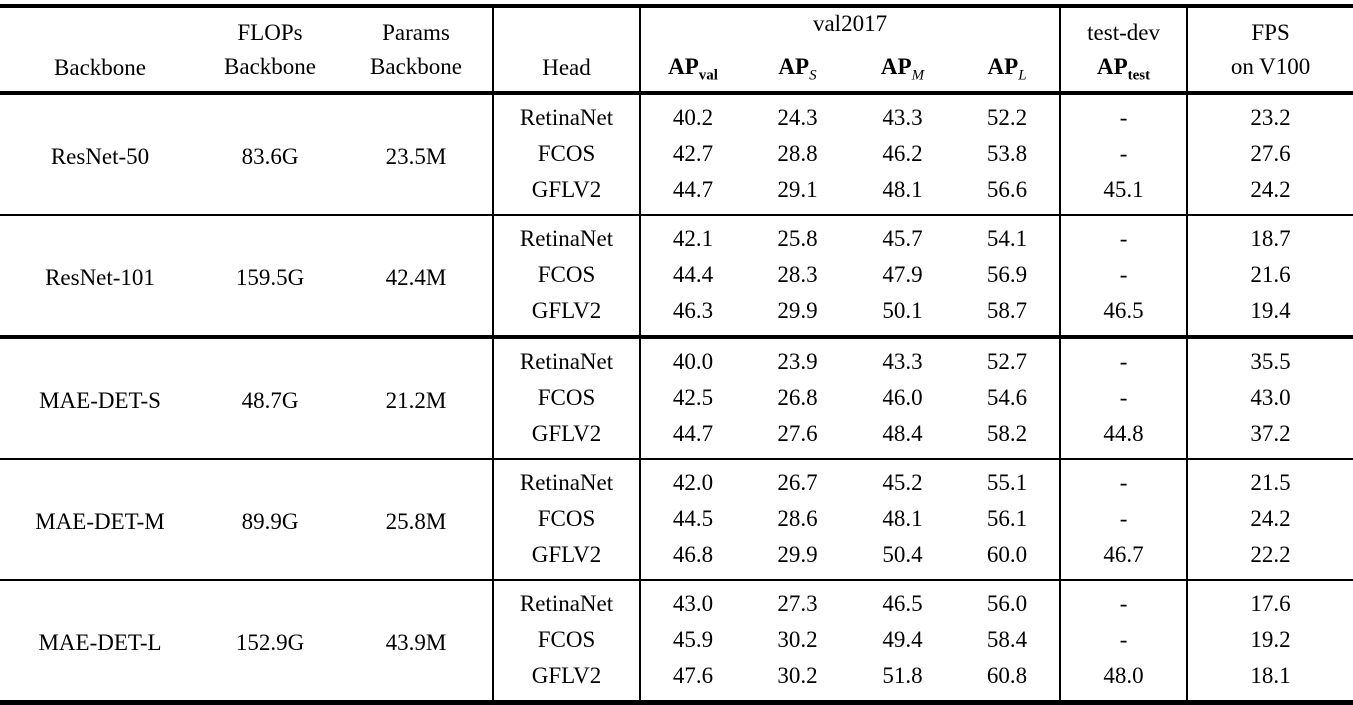 This screenshot has width=1353, height=705. I want to click on ap-m-cell: 45.2, so click(902, 479).